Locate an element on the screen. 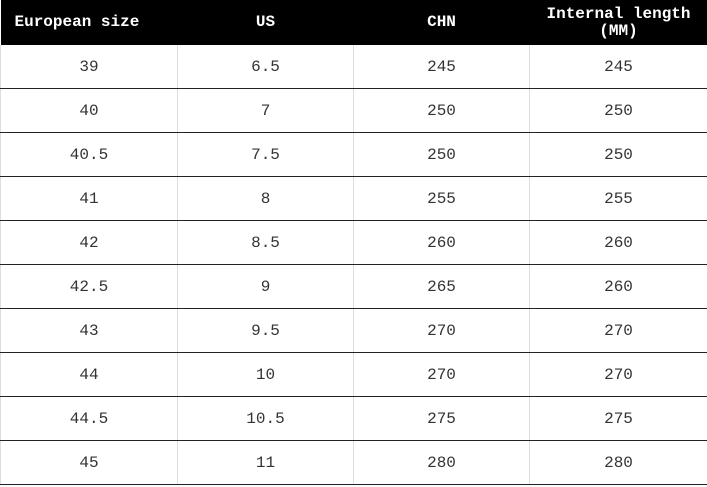  table-row: 40.5 7.5 250 250 is located at coordinates (353, 154).